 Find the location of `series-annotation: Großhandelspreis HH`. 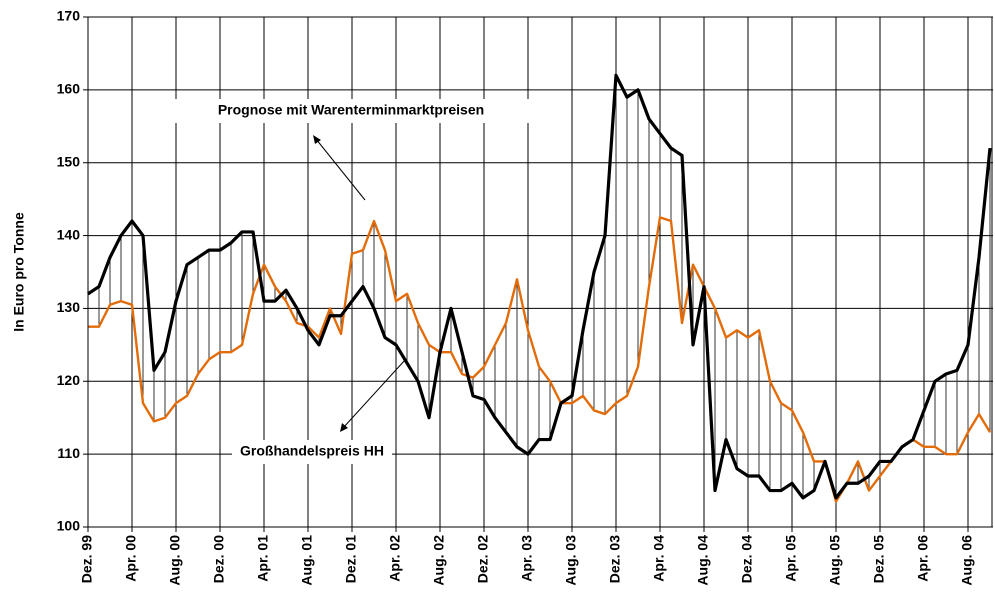

series-annotation: Großhandelspreis HH is located at coordinates (312, 451).